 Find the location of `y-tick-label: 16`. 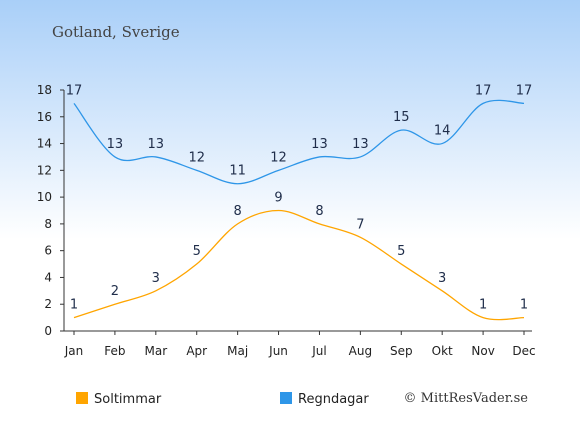

y-tick-label: 16 is located at coordinates (44, 117).